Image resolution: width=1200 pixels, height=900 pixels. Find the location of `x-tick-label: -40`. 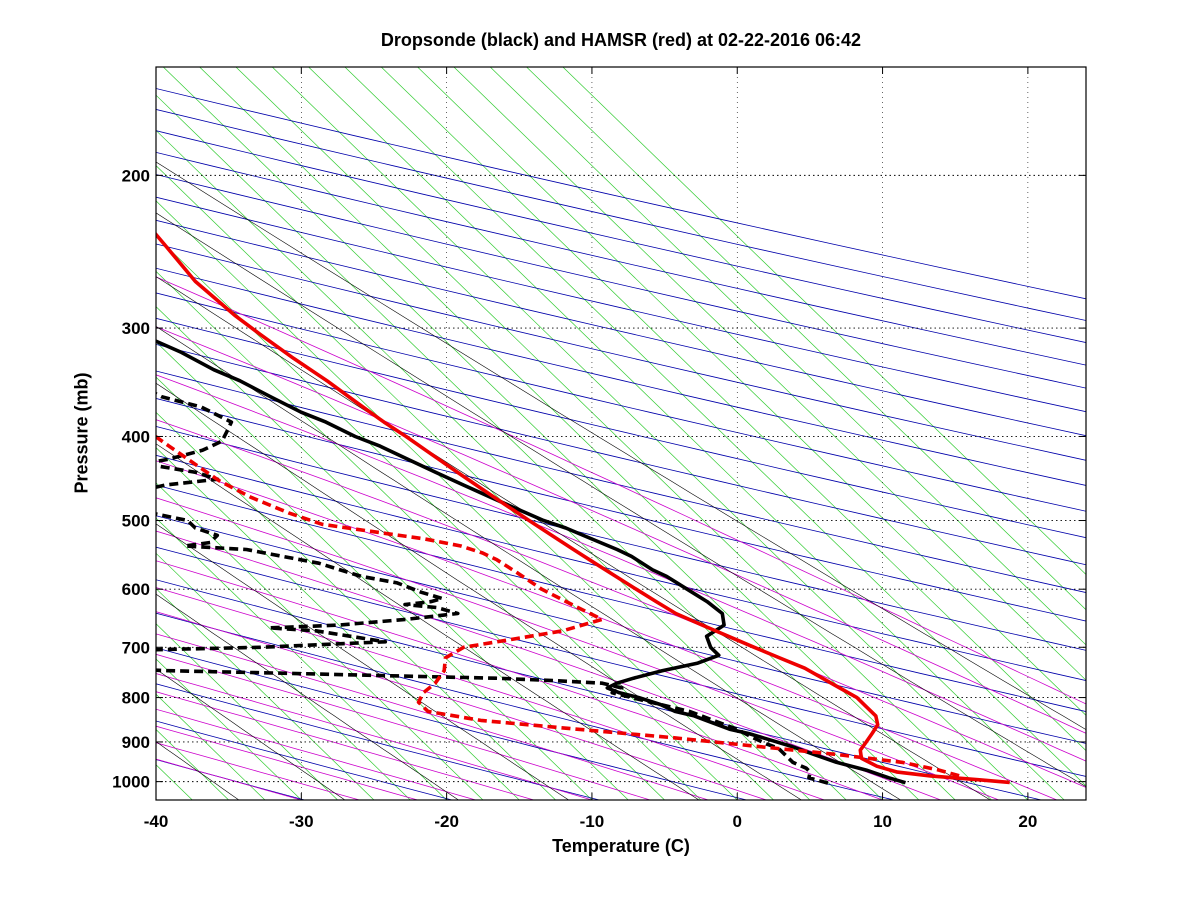

x-tick-label: -40 is located at coordinates (156, 821).